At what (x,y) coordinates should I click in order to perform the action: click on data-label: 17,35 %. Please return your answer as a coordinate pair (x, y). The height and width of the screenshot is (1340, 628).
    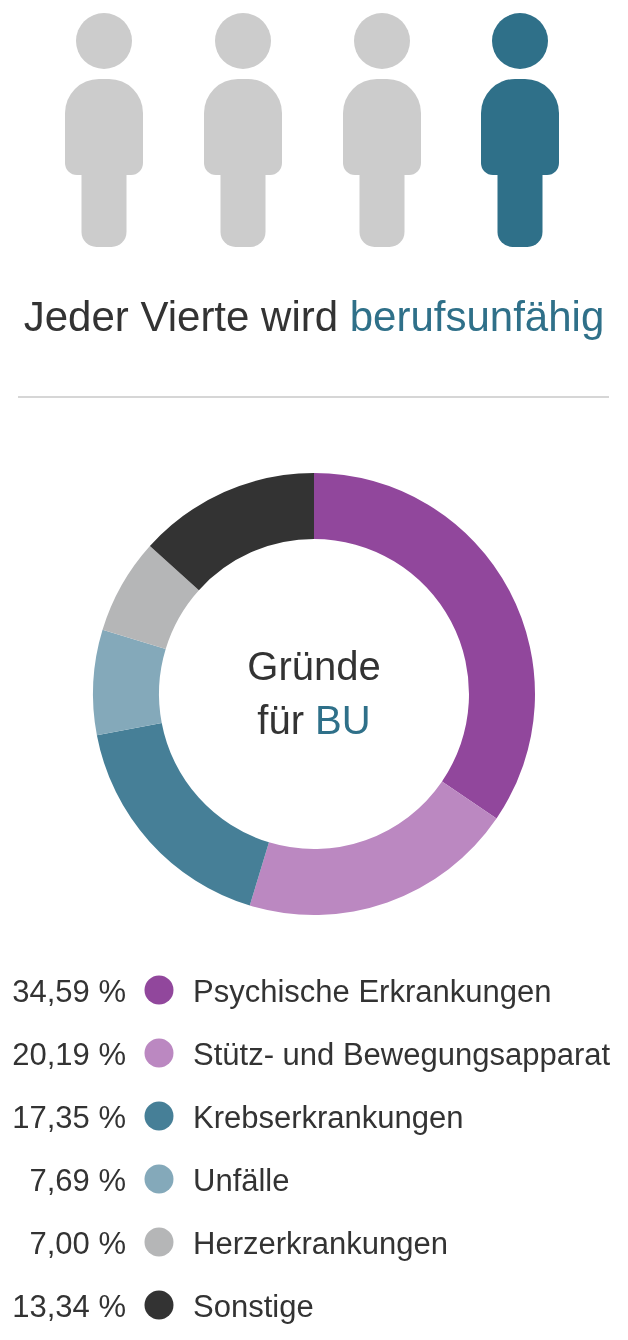
    Looking at the image, I should click on (69, 1117).